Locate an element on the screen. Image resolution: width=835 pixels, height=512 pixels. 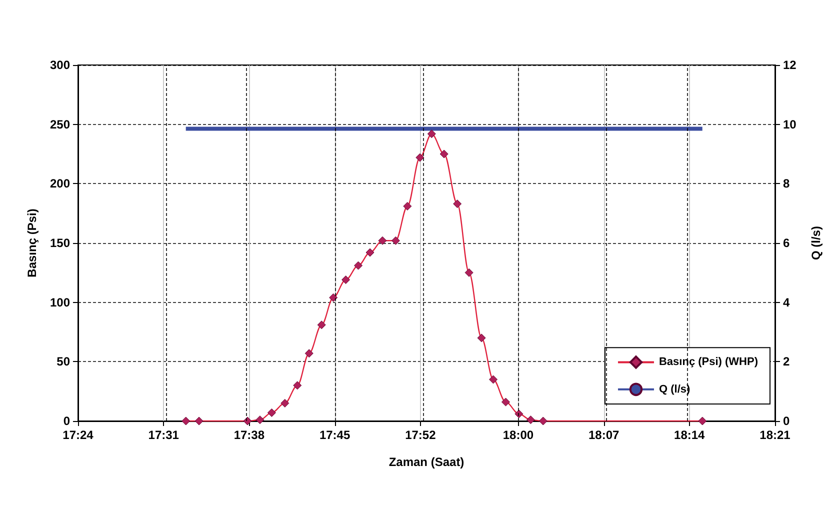
y2-tick-label: 6 is located at coordinates (786, 243).